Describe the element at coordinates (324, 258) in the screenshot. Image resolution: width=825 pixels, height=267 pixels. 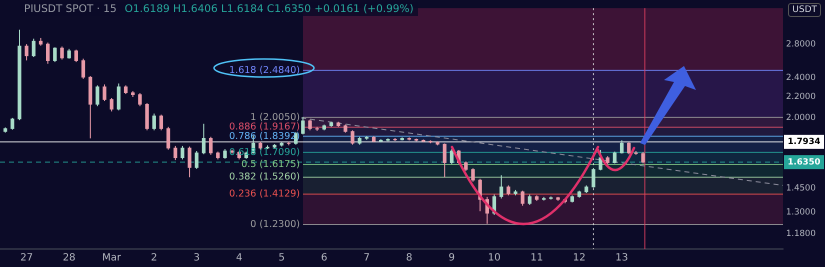
I see `x-tick-label: 6` at that location.